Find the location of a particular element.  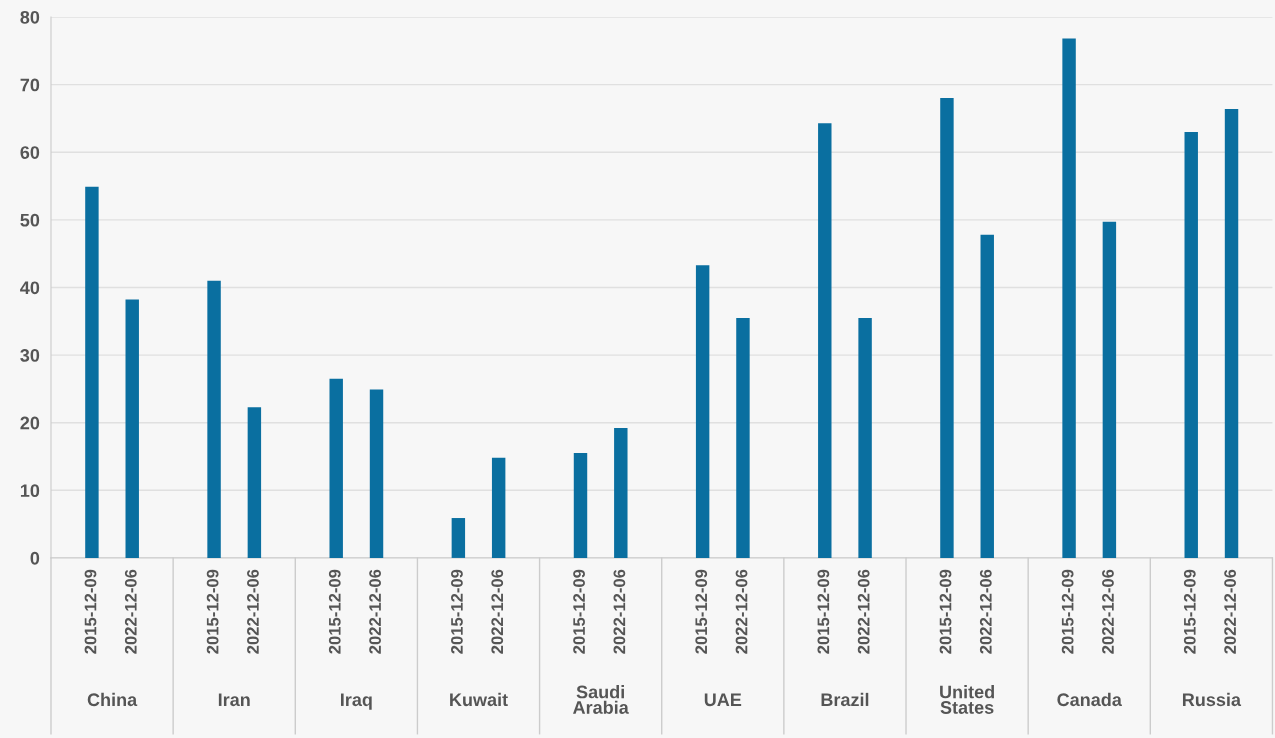

x-tick-label: UAE is located at coordinates (723, 700).